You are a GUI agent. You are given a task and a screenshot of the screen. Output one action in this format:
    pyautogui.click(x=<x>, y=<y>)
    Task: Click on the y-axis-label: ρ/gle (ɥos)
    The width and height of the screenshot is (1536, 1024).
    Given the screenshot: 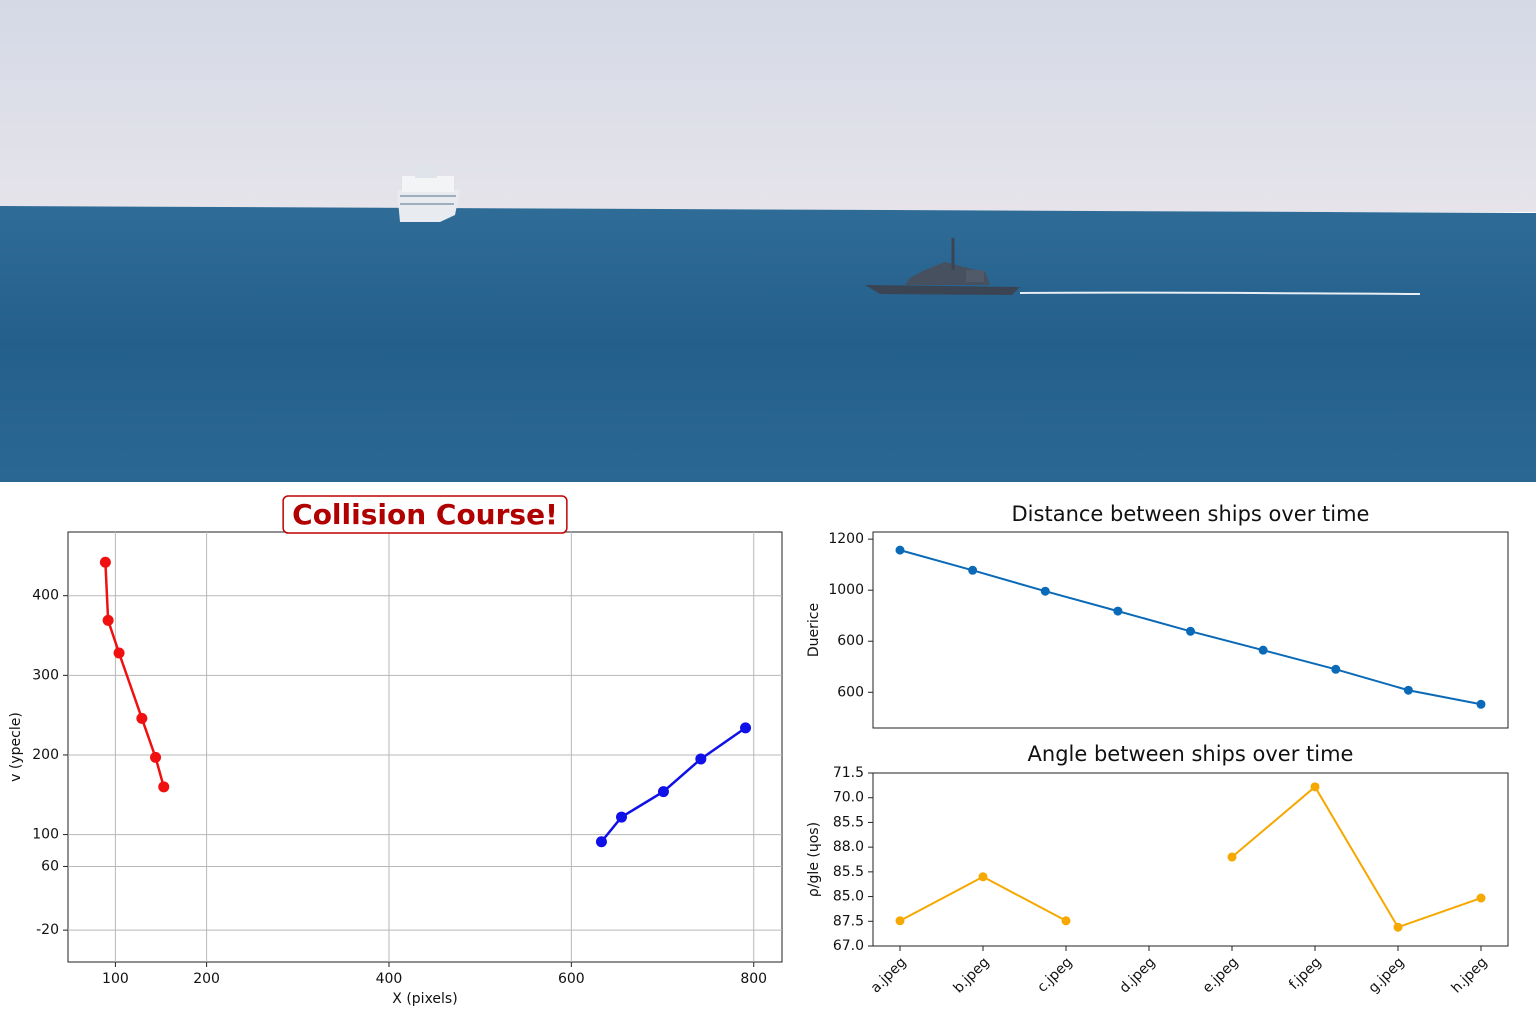 What is the action you would take?
    pyautogui.click(x=814, y=859)
    